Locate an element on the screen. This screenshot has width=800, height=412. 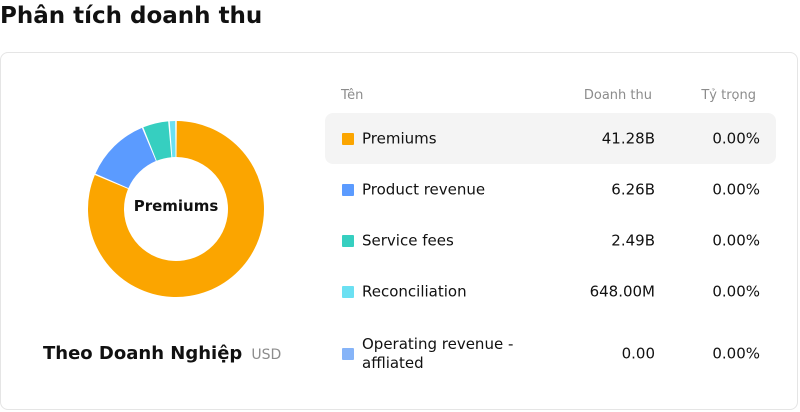
row-revenue: 648.00M is located at coordinates (622, 291).